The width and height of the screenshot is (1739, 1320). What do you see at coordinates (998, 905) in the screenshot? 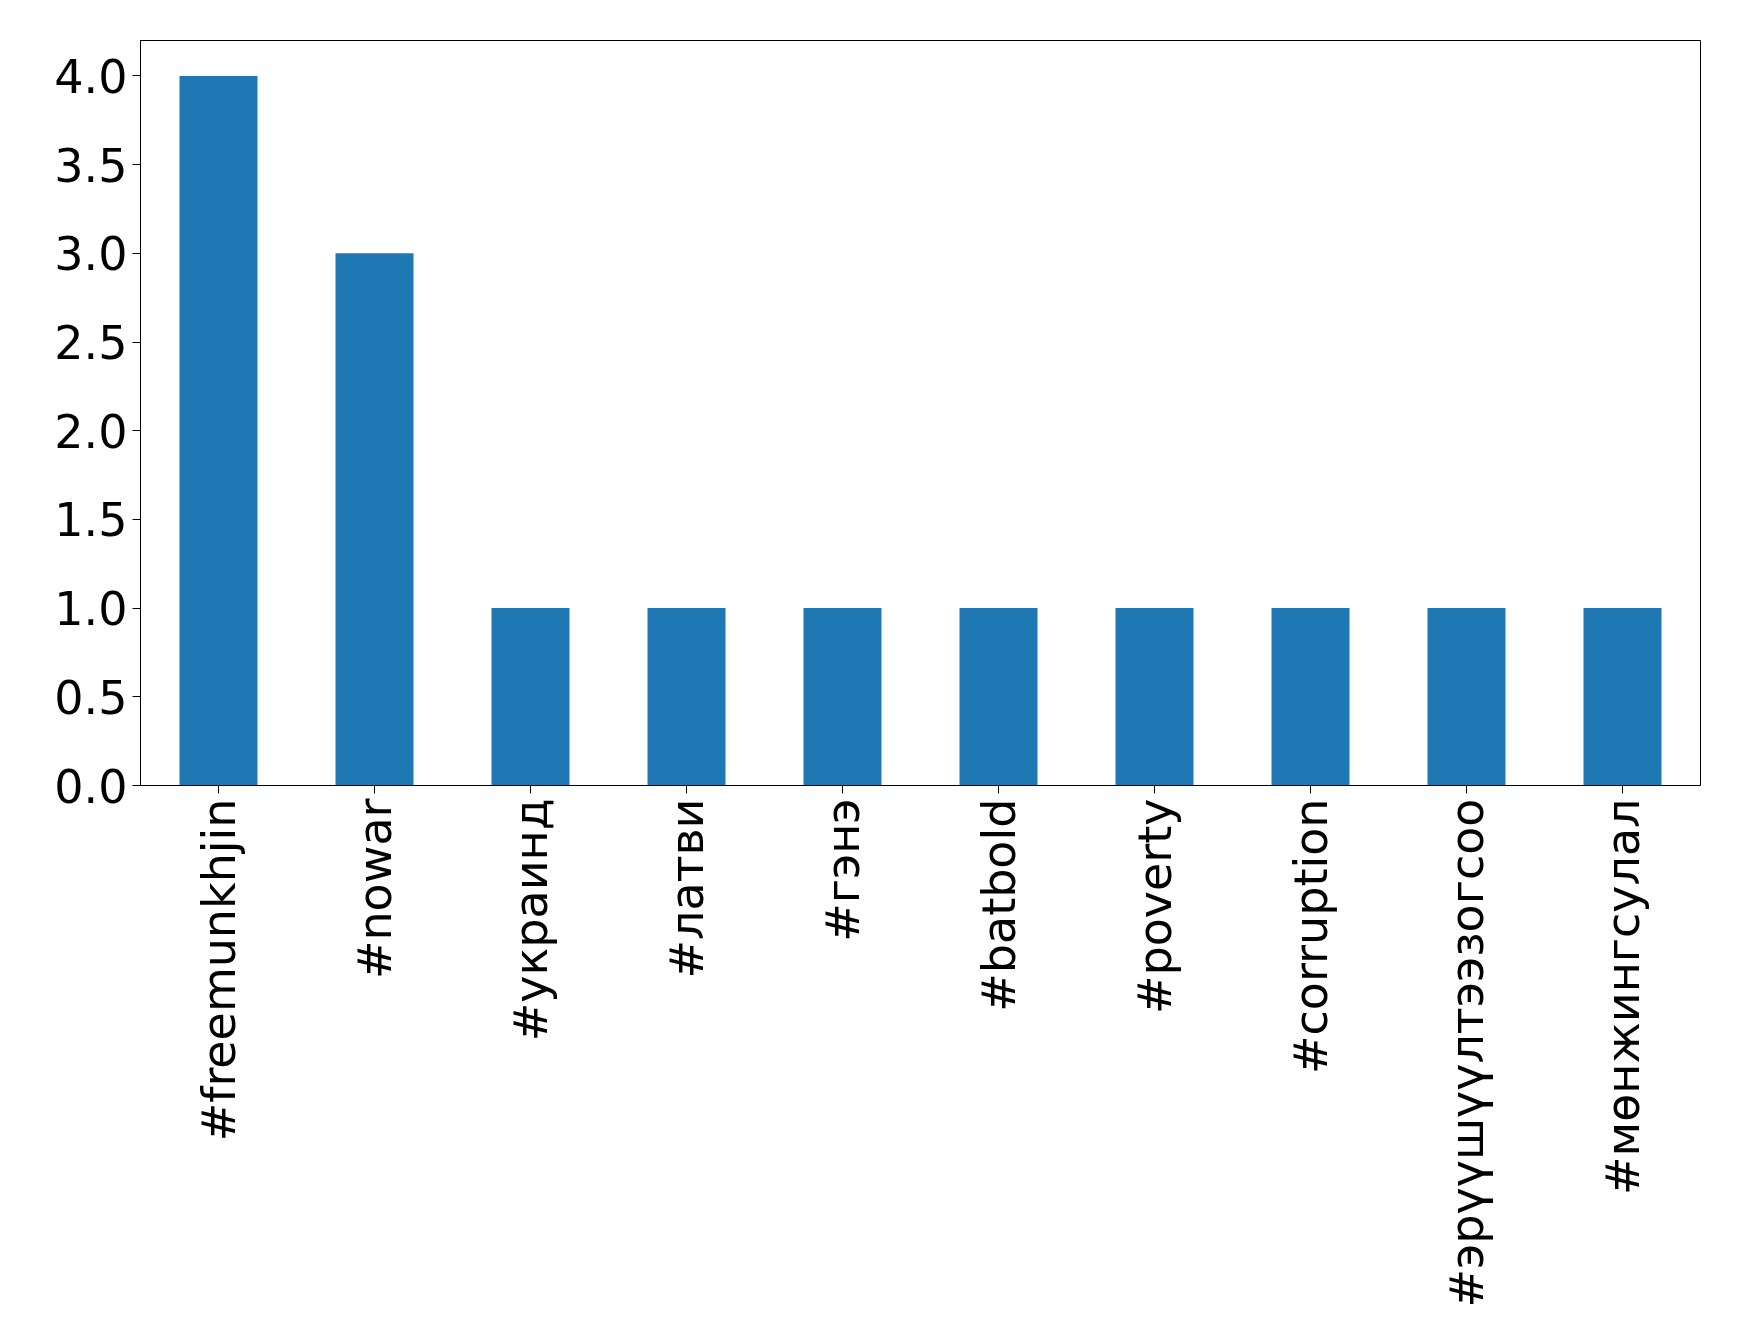
I see `x-tick-label: #batbold` at bounding box center [998, 905].